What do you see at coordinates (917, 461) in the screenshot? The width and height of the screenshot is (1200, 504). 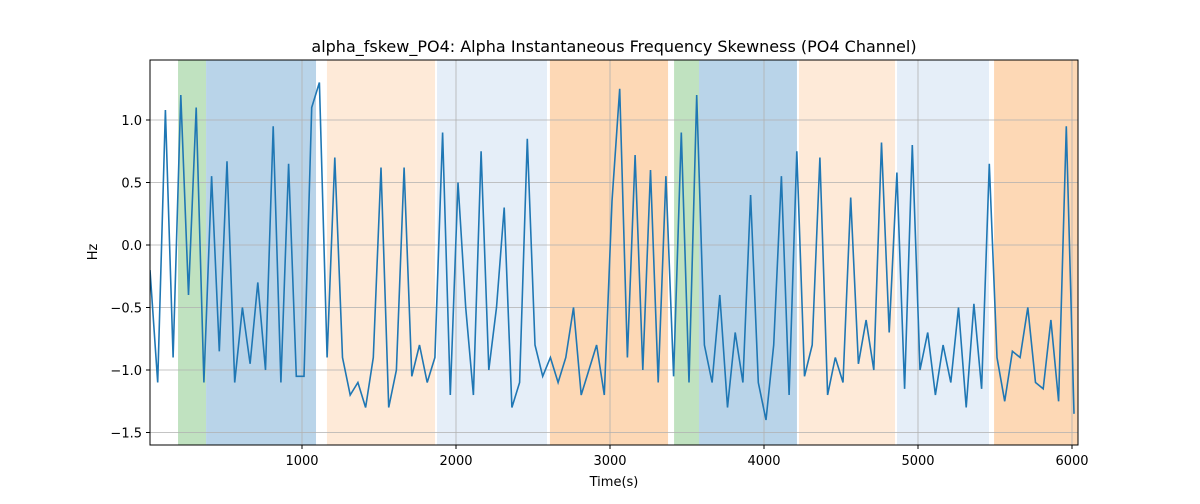 I see `x-tick-label: 5000` at bounding box center [917, 461].